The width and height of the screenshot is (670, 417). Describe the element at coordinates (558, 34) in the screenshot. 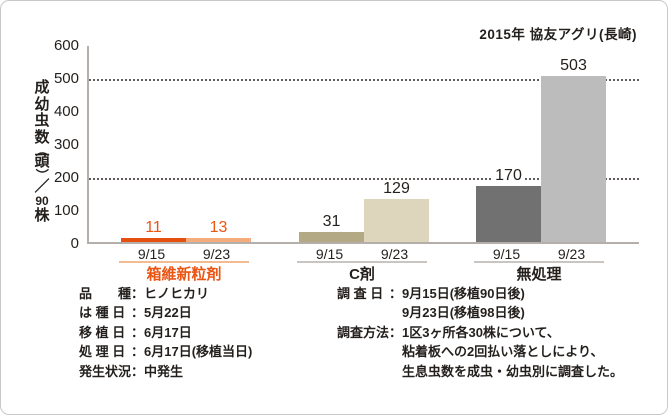

I see `chart-source-caption: 2015年 協友アグリ(長崎)` at that location.